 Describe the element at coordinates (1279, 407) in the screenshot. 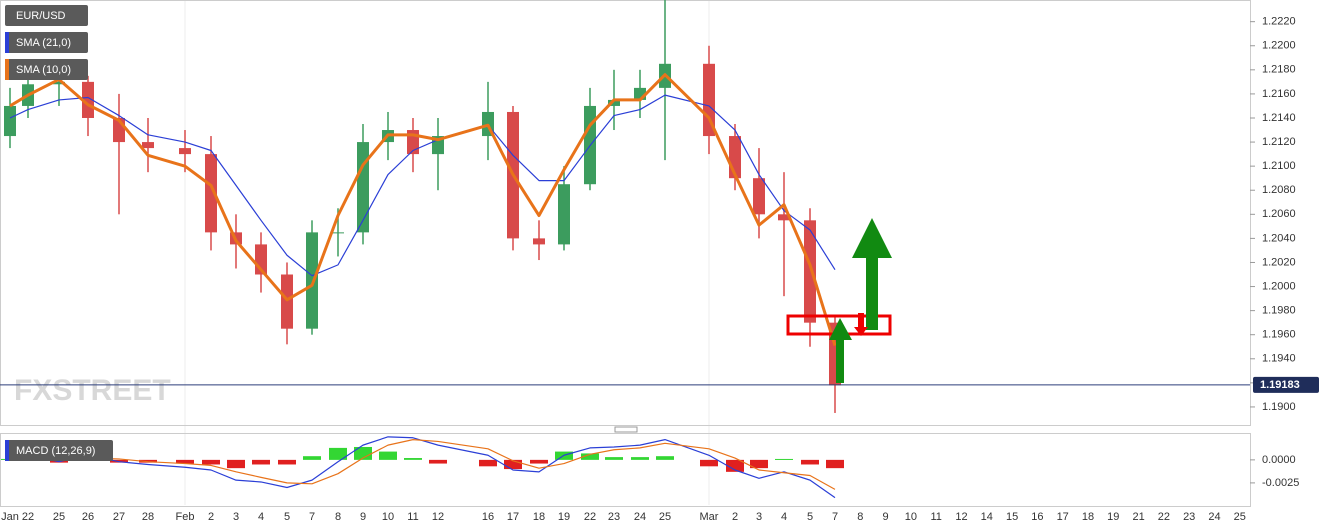

I see `y-tick-label: 1.1900` at that location.